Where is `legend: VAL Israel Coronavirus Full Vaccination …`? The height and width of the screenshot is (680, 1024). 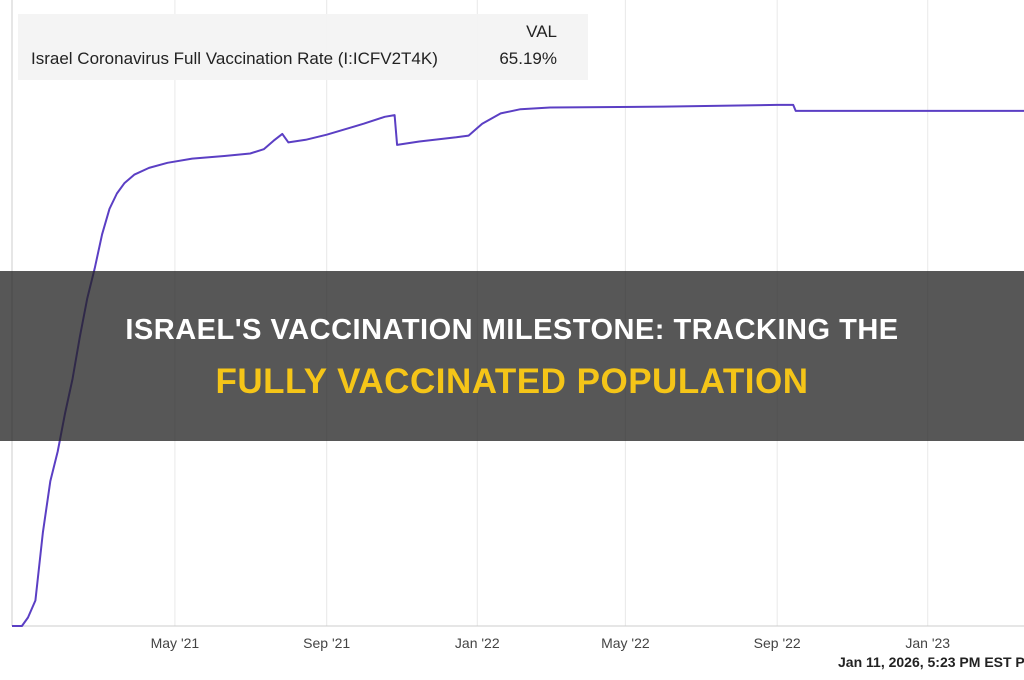 legend: VAL Israel Coronavirus Full Vaccination … is located at coordinates (303, 47).